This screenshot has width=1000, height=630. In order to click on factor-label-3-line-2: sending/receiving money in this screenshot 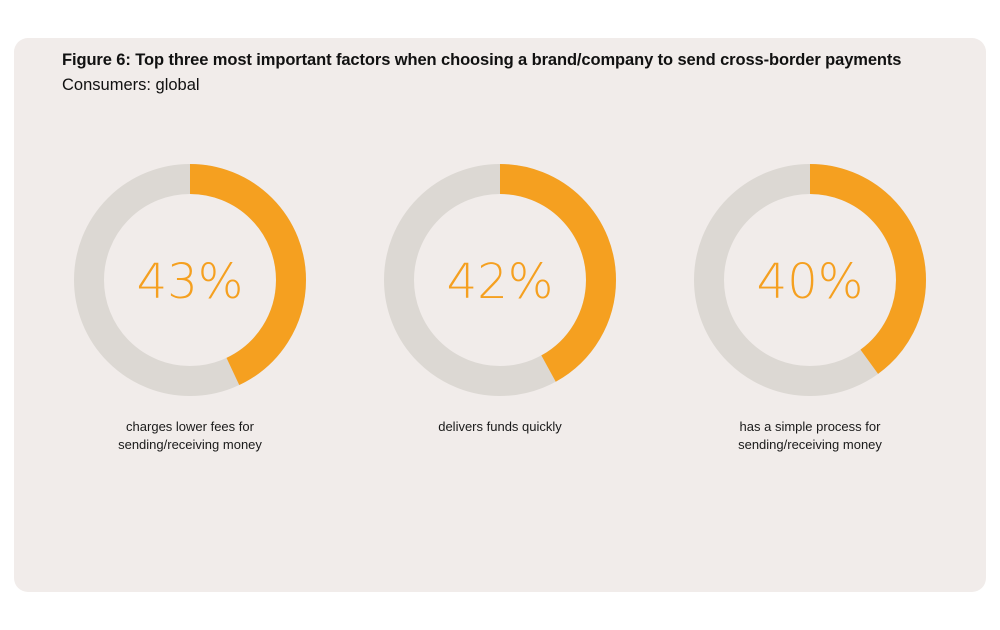, I will do `click(810, 444)`.